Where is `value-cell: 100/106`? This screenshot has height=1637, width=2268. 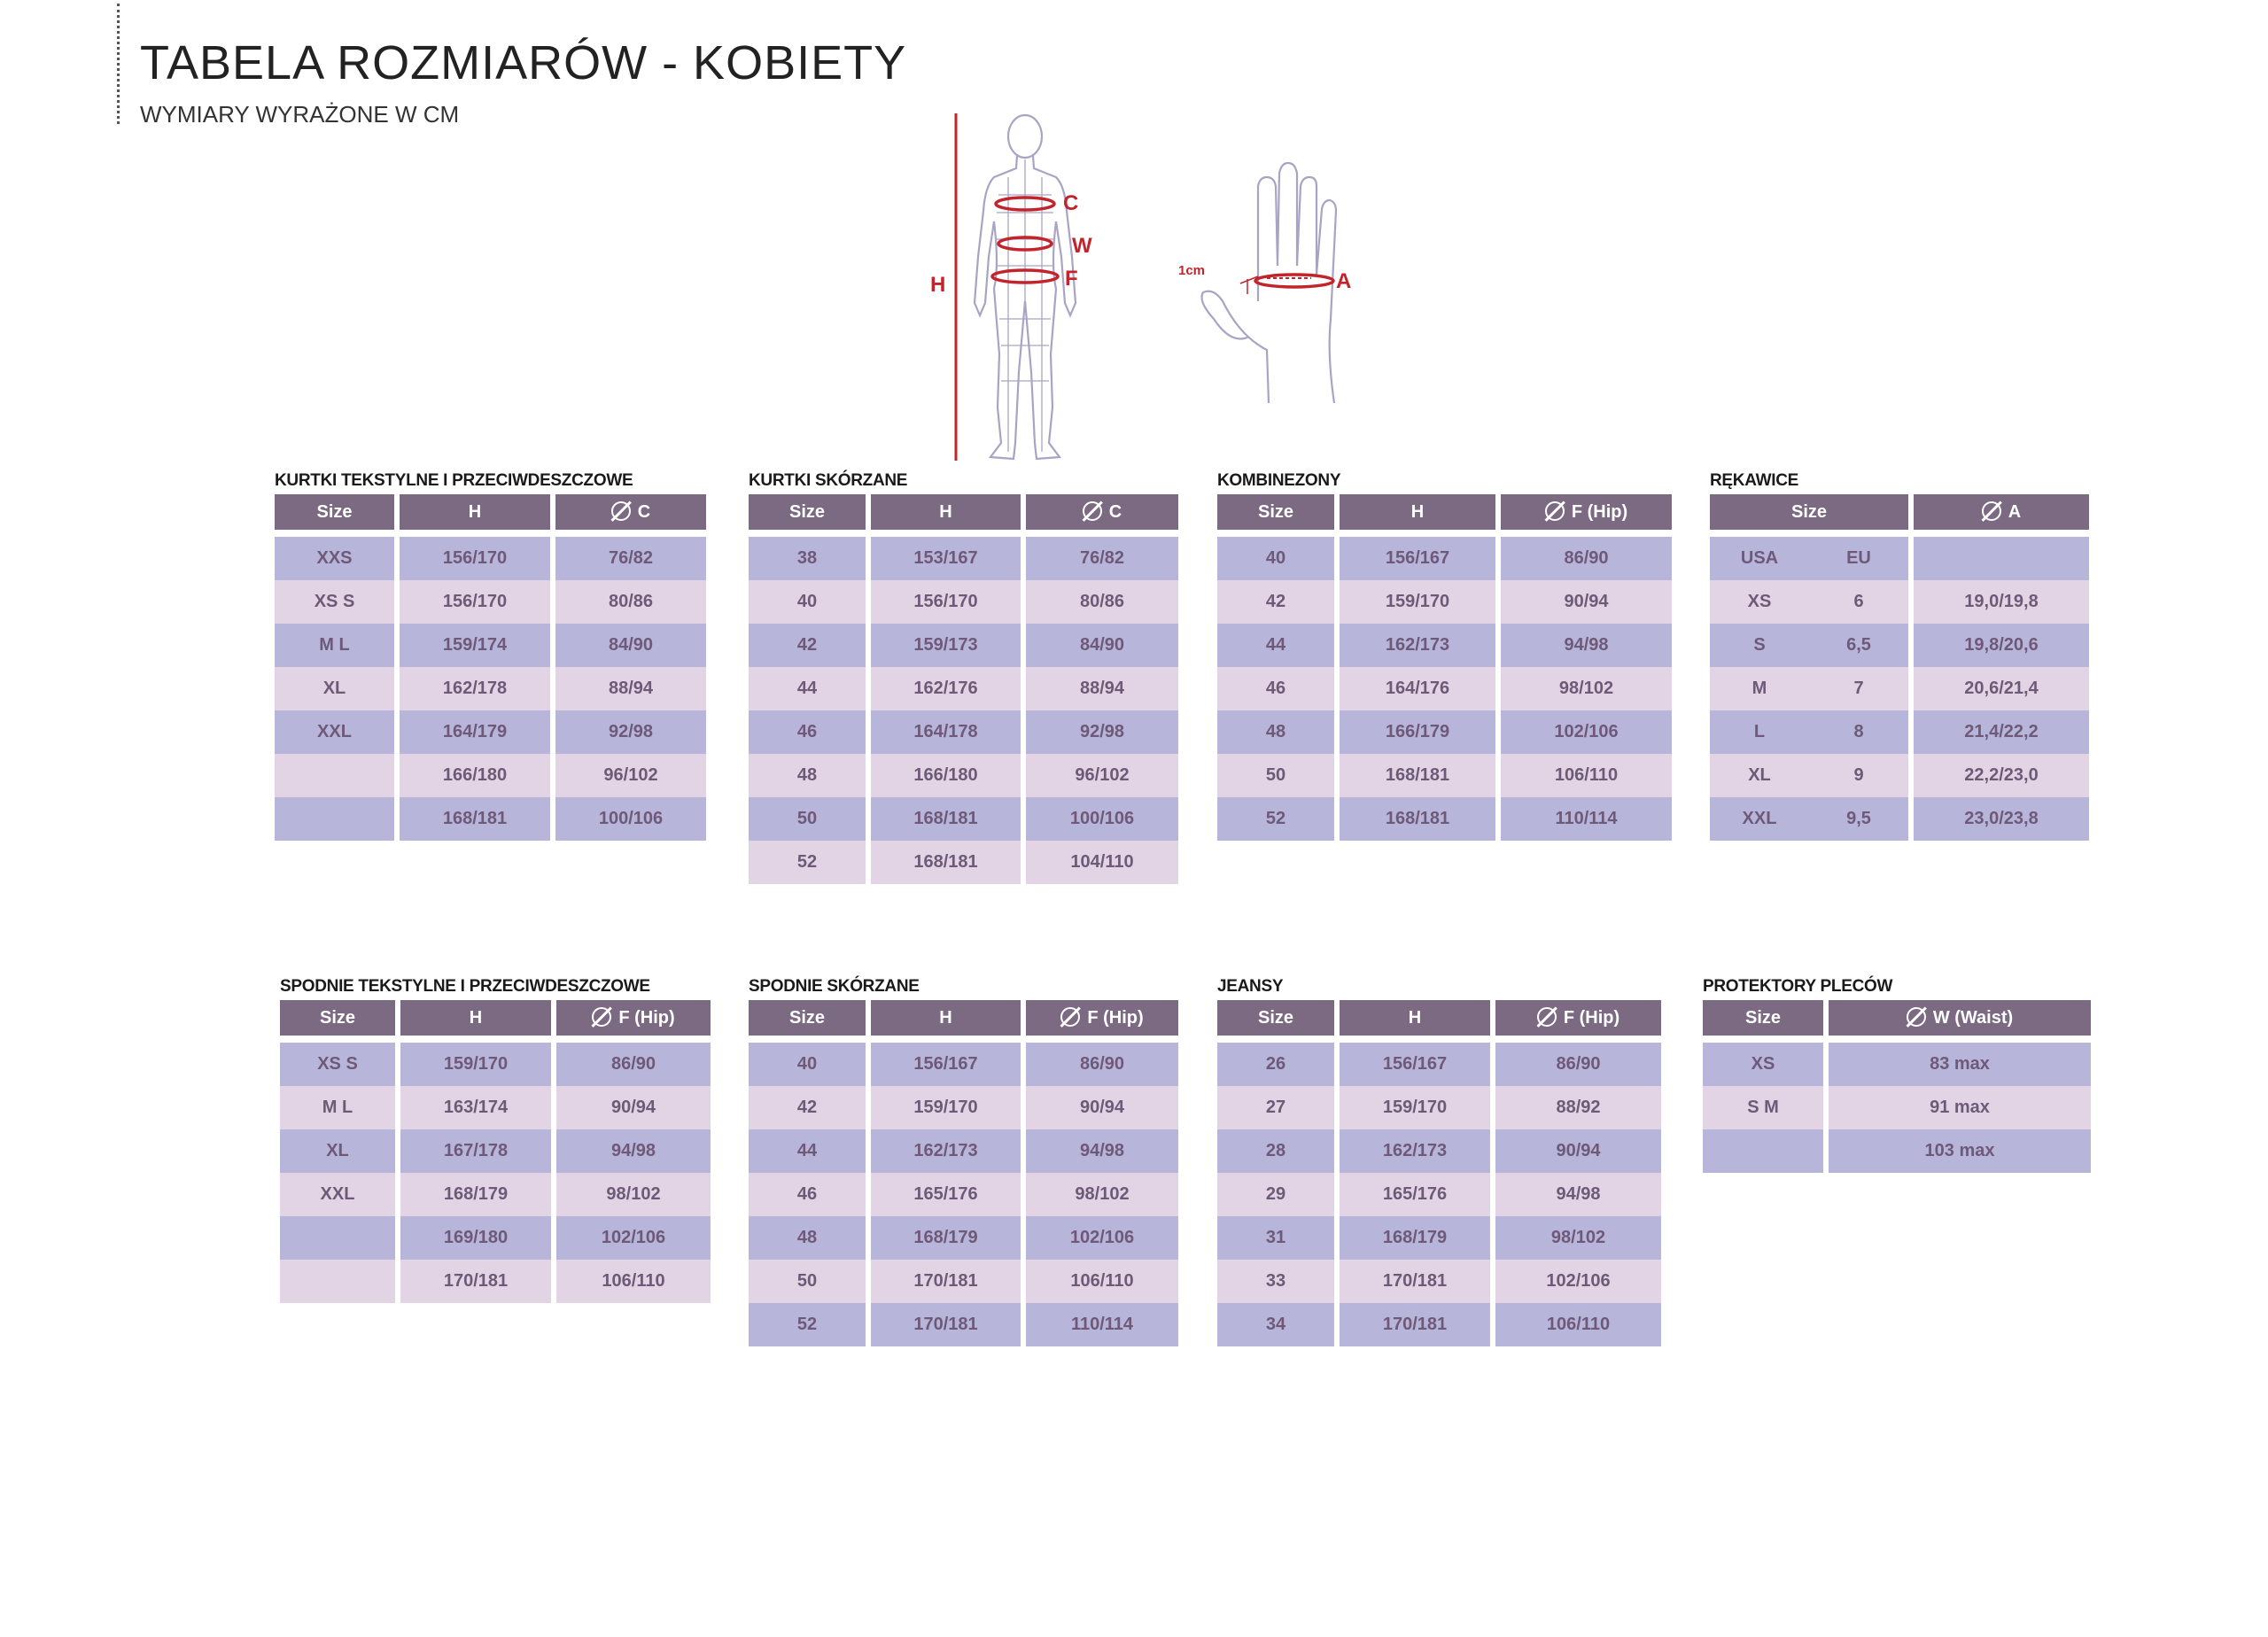
value-cell: 100/106 is located at coordinates (630, 819).